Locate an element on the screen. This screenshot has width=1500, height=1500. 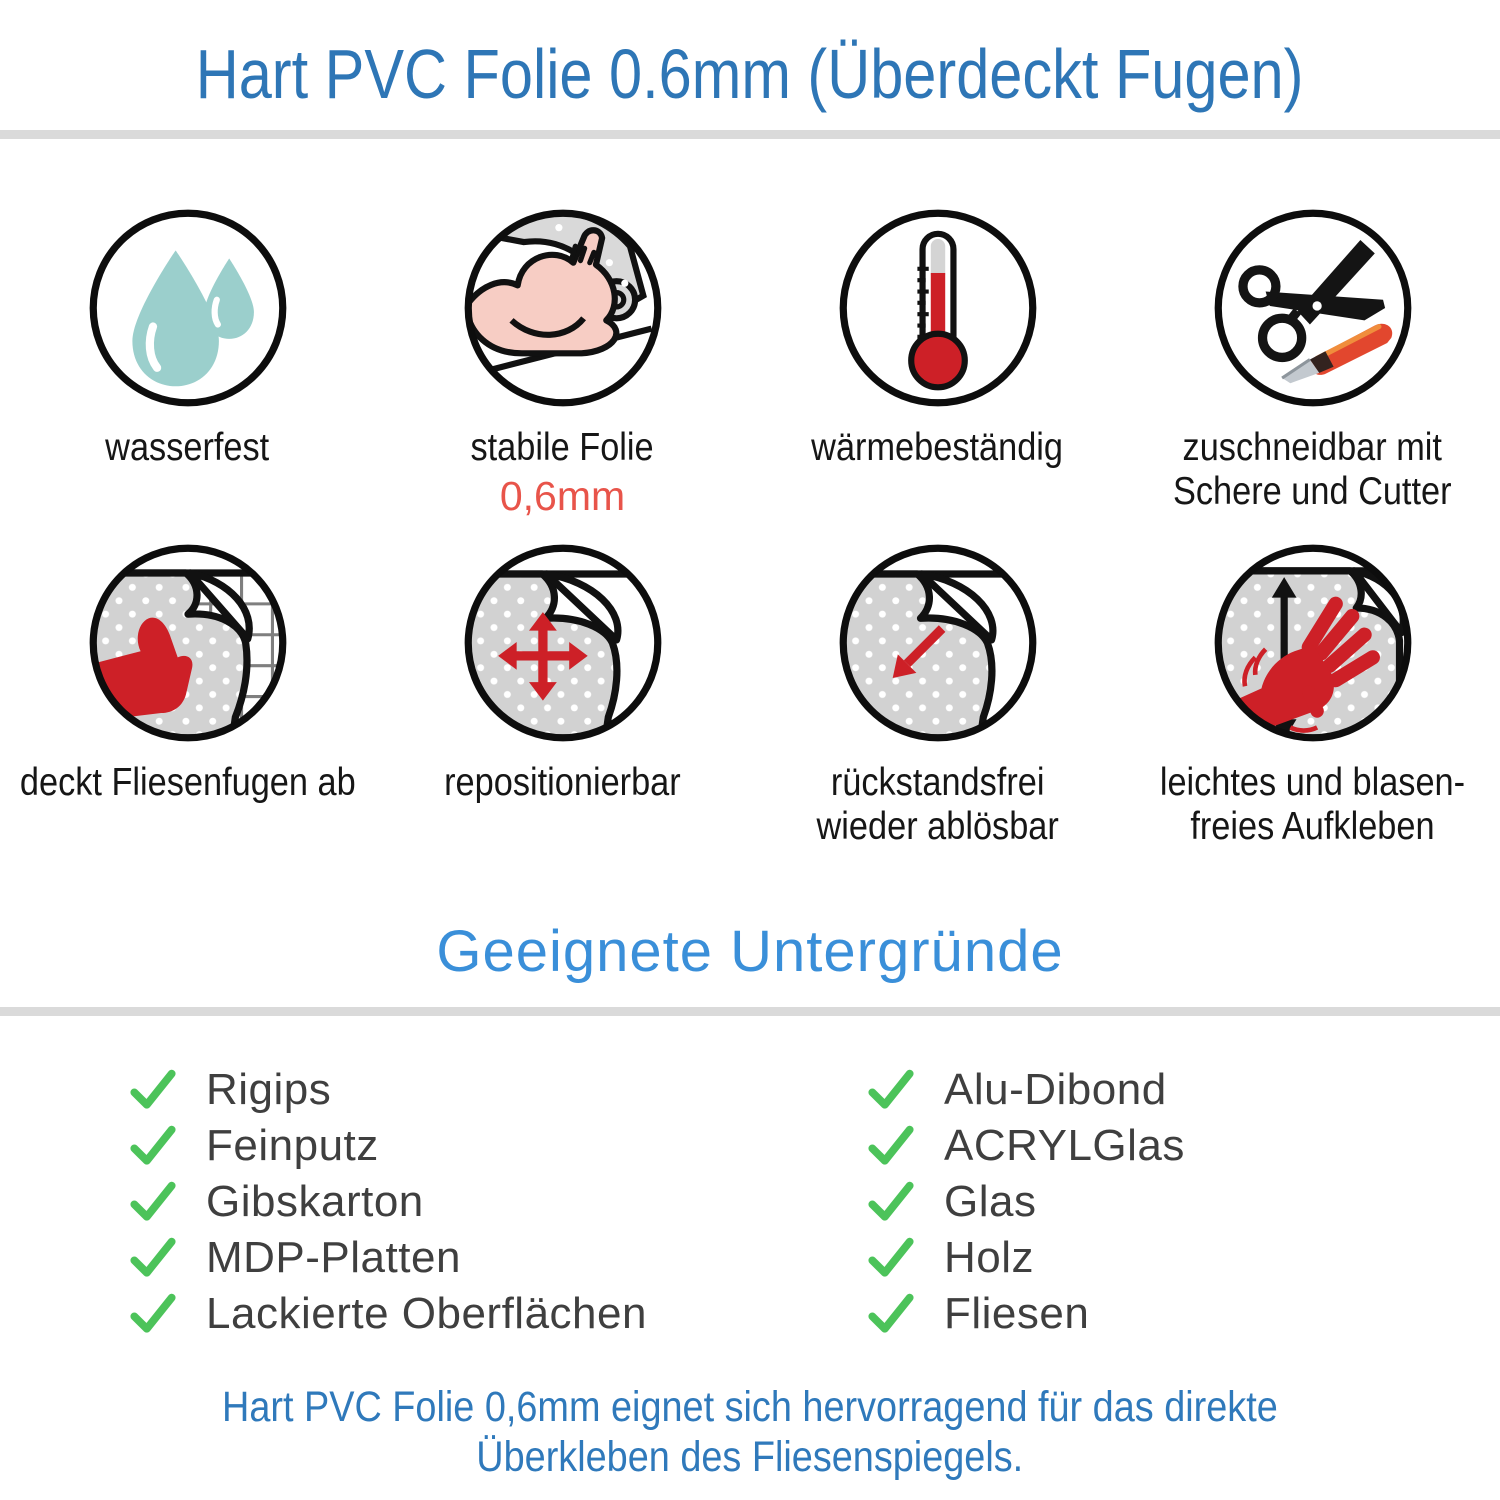
feature-caption-line: repositionierbar is located at coordinates (562, 782).